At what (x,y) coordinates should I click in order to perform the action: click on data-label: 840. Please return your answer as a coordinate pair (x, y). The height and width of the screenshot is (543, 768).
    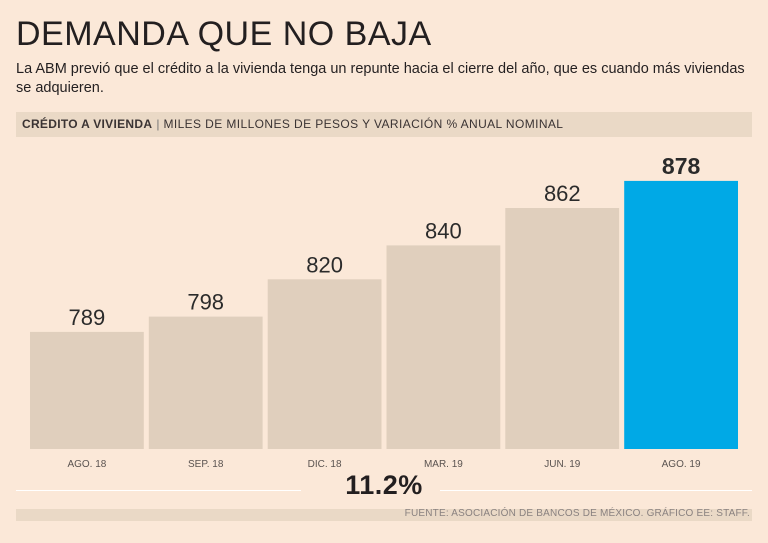
    Looking at the image, I should click on (443, 230).